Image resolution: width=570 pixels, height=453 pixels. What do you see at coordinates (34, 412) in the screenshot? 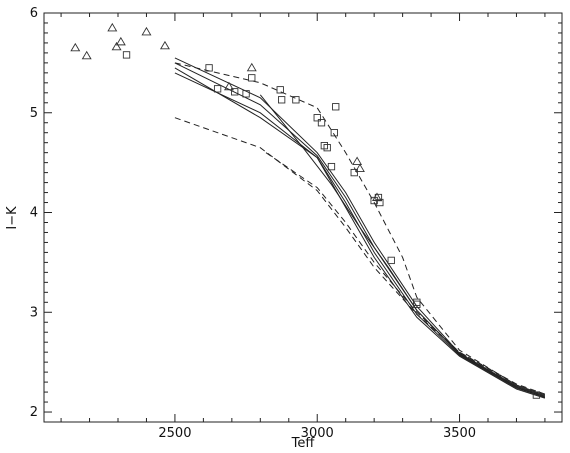
I see `y-tick-label: 2` at bounding box center [34, 412].